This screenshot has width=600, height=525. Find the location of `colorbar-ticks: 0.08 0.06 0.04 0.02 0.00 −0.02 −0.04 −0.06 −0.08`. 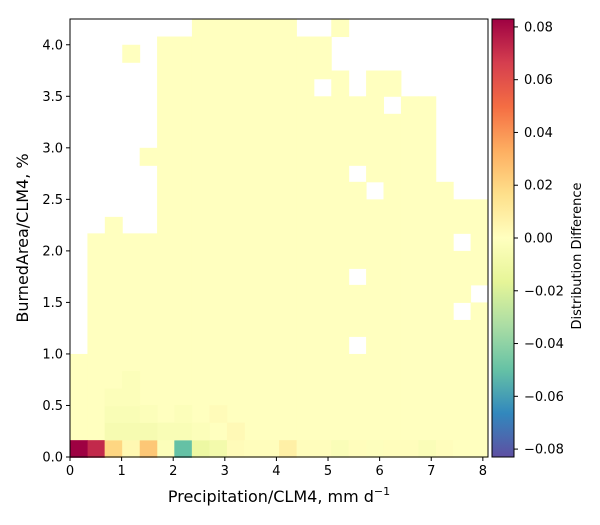

colorbar-ticks: 0.08 0.06 0.04 0.02 0.00 −0.02 −0.04 −0.06 −0.08 is located at coordinates (539, 239).